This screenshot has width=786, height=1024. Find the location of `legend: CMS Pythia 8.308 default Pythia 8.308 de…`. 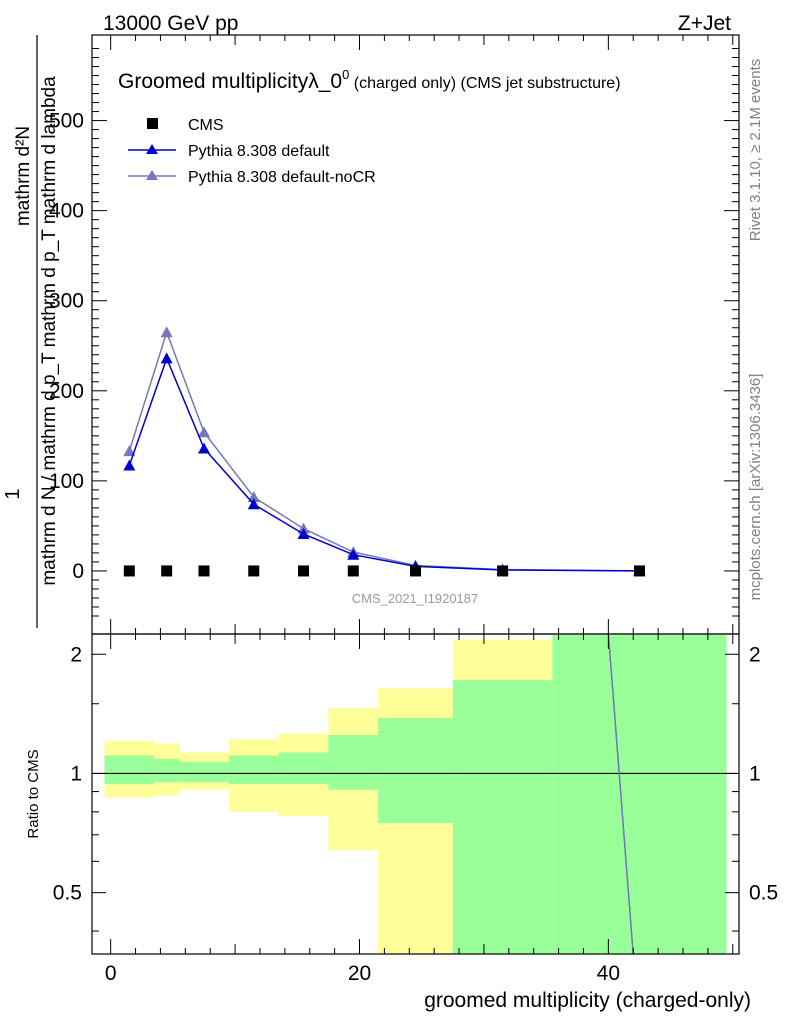

legend: CMS Pythia 8.308 default Pythia 8.308 de… is located at coordinates (252, 151).